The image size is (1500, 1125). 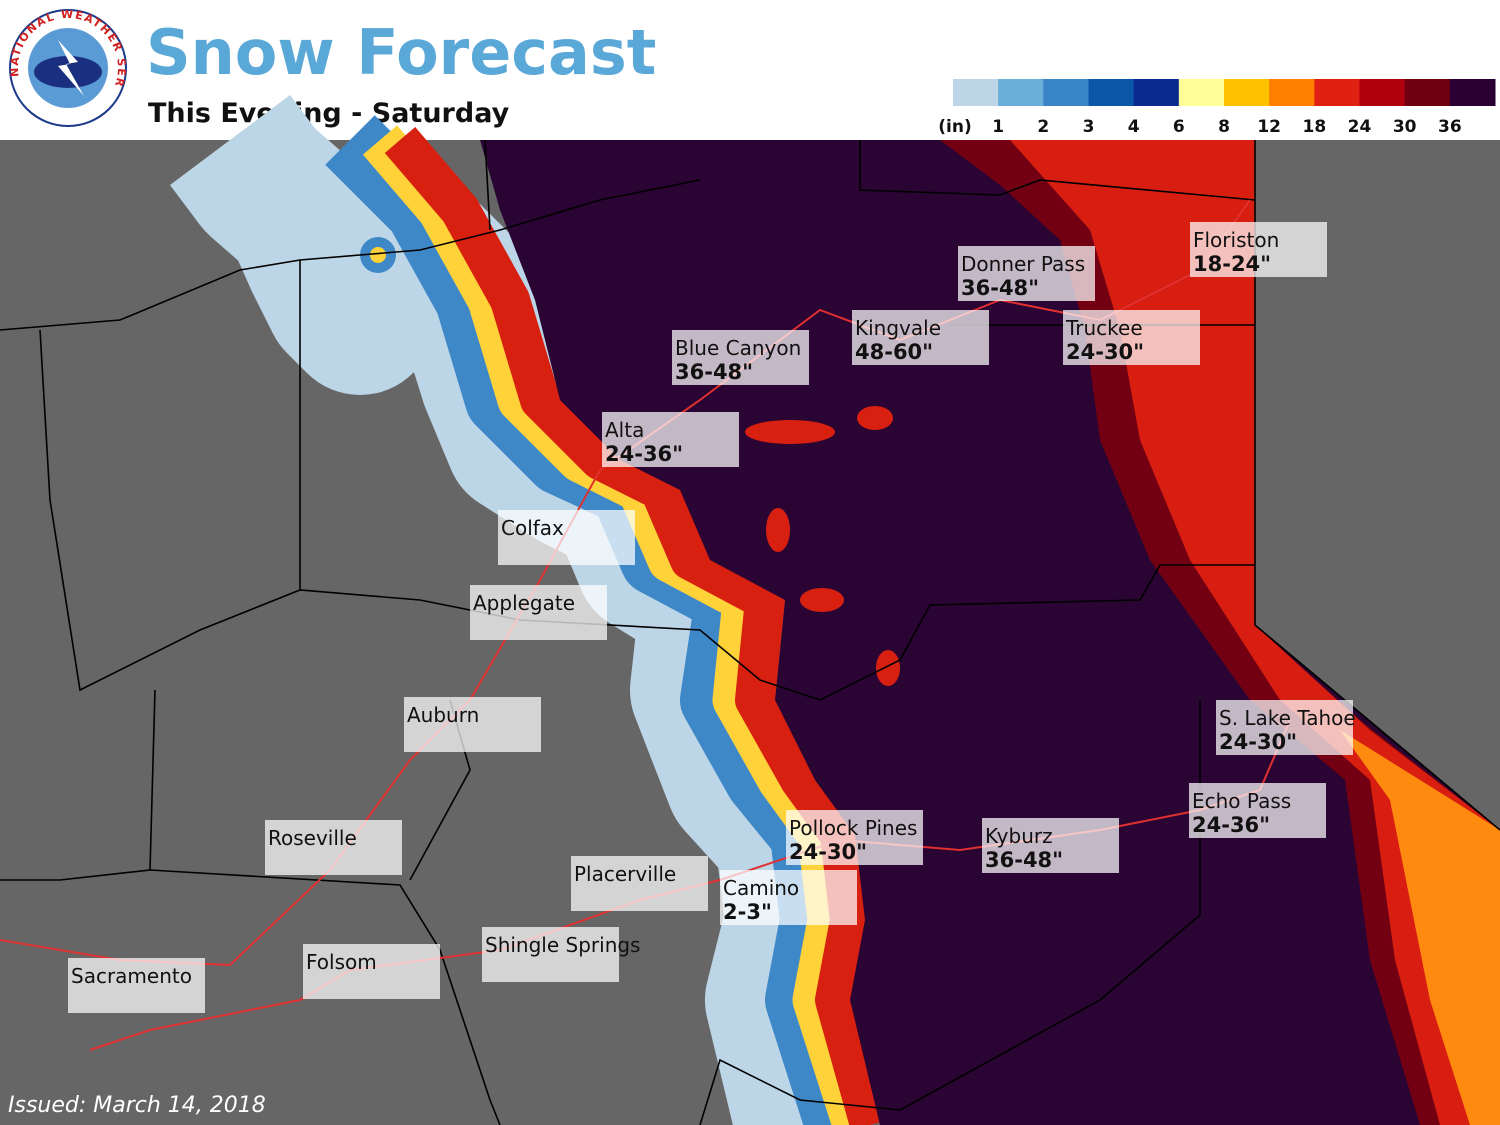 I want to click on nevada, so click(x=1377, y=485).